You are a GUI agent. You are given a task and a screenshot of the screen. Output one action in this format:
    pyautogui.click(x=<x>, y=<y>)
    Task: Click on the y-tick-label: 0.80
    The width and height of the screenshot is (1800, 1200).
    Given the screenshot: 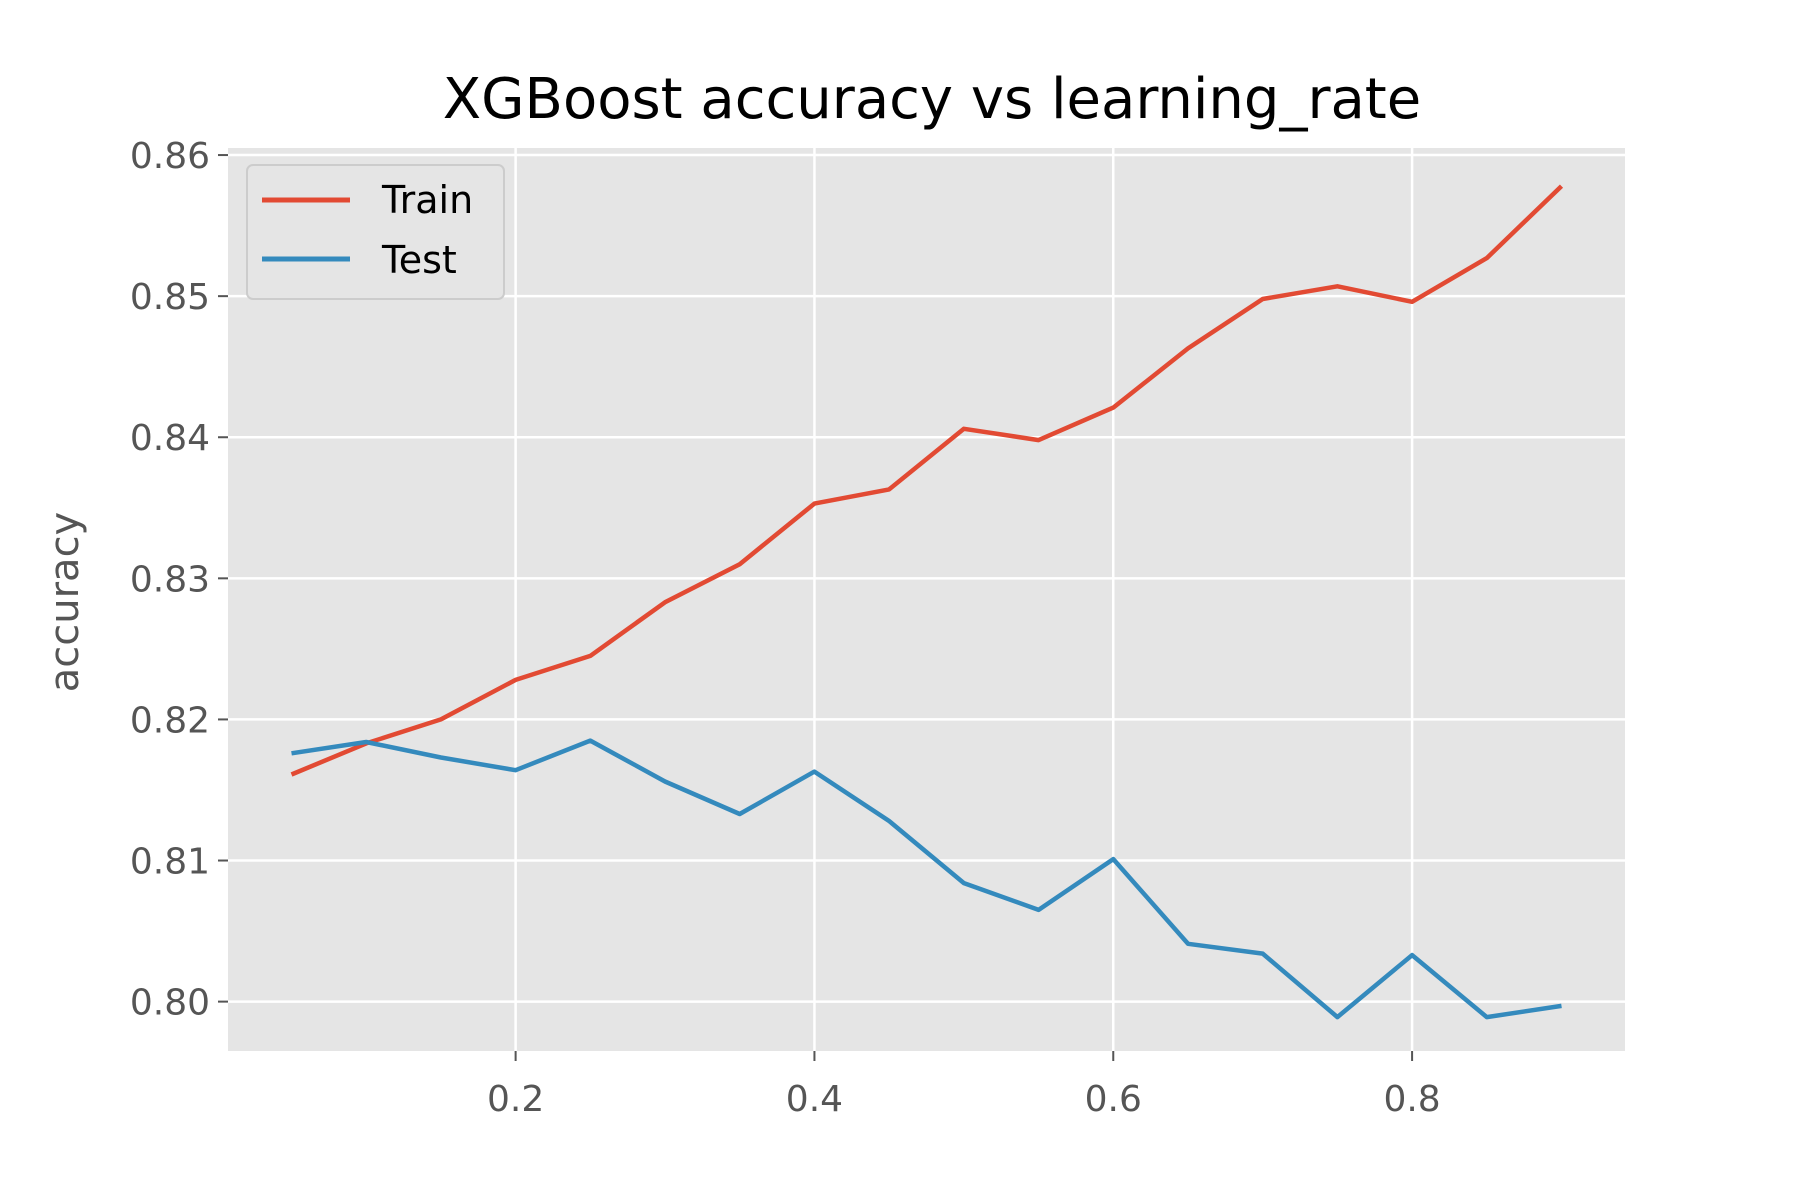 What is the action you would take?
    pyautogui.click(x=170, y=1003)
    